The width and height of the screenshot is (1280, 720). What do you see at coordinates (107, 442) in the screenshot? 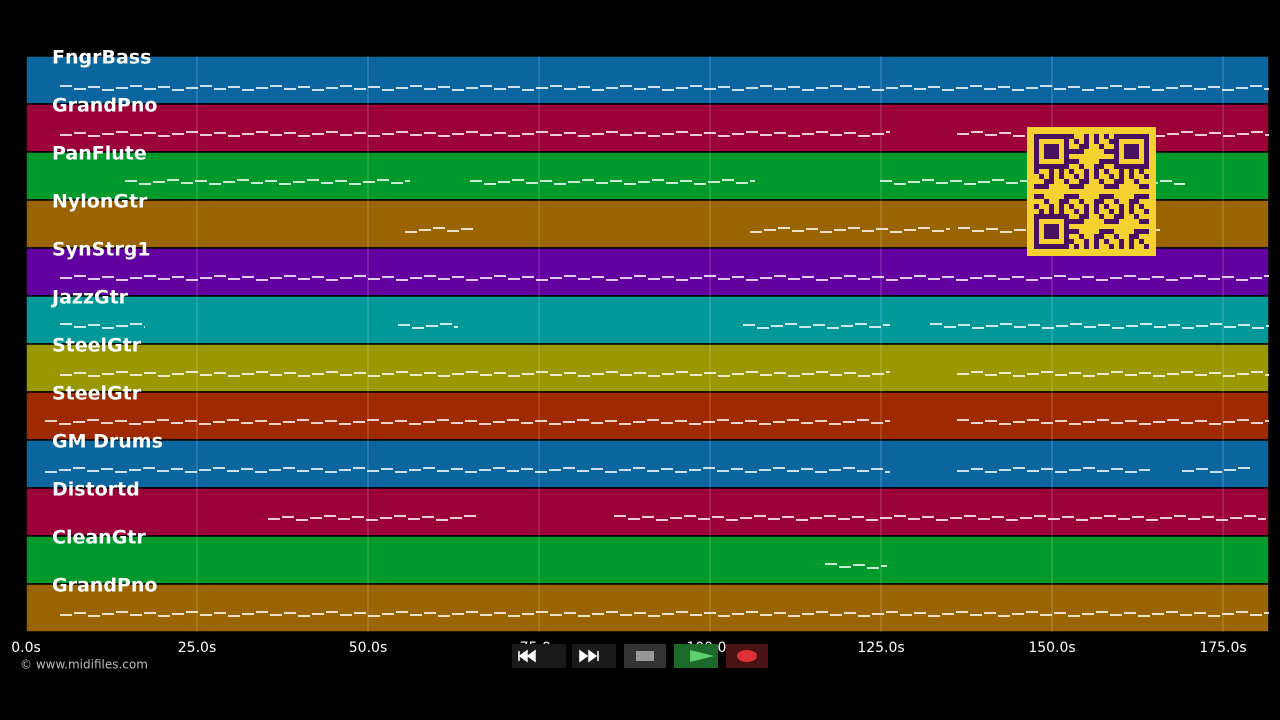
I see `track-name: GM Drums` at bounding box center [107, 442].